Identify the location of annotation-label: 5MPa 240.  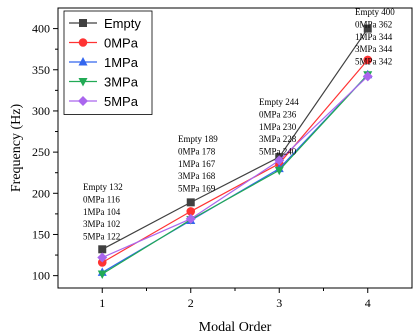
(278, 152).